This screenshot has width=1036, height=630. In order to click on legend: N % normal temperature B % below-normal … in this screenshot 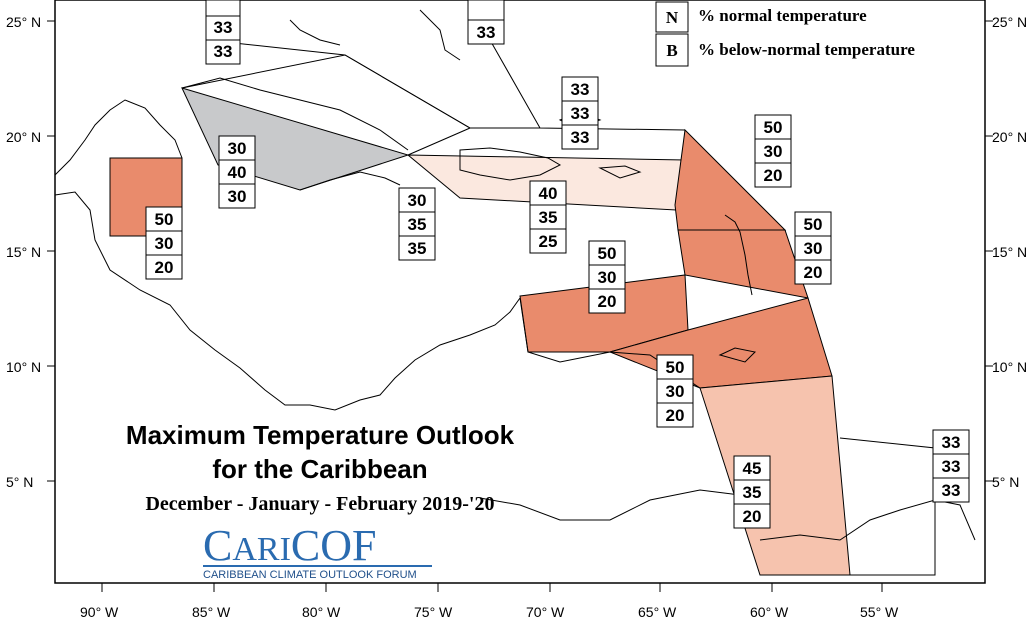, I will do `click(785, 34)`.